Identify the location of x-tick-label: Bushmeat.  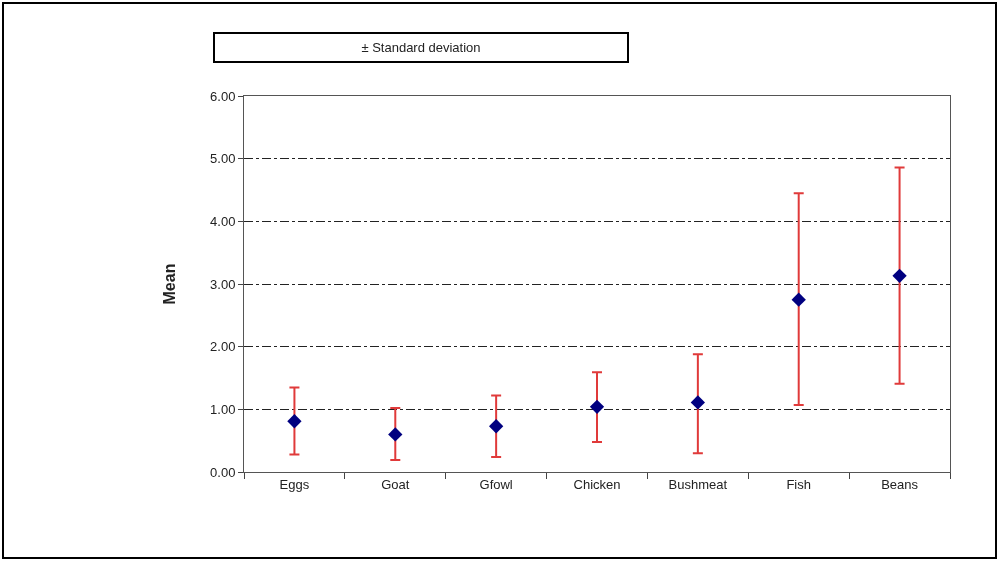
(698, 484).